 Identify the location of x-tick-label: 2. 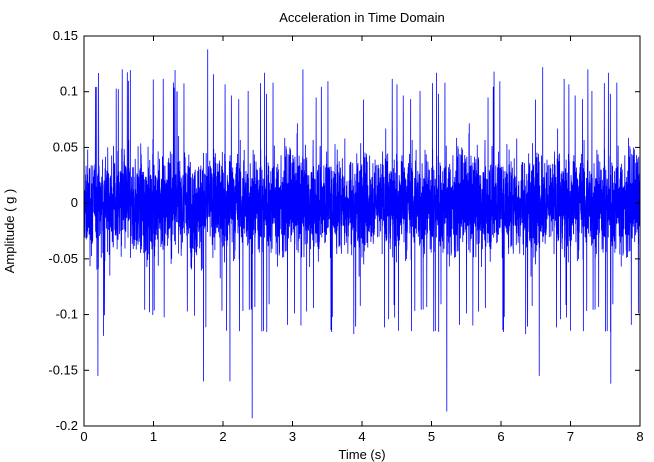
(222, 436).